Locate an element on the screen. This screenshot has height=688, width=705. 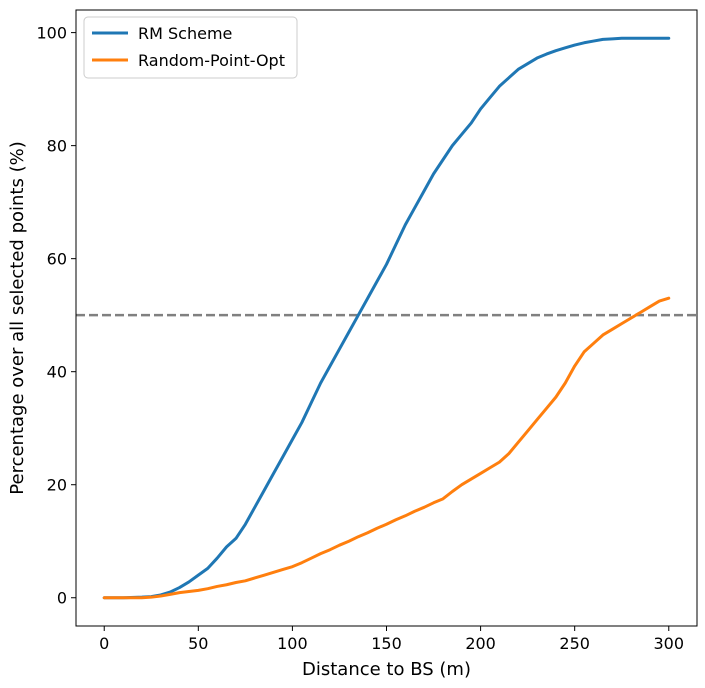
legend: RM Scheme Random-Point-Opt is located at coordinates (190, 47).